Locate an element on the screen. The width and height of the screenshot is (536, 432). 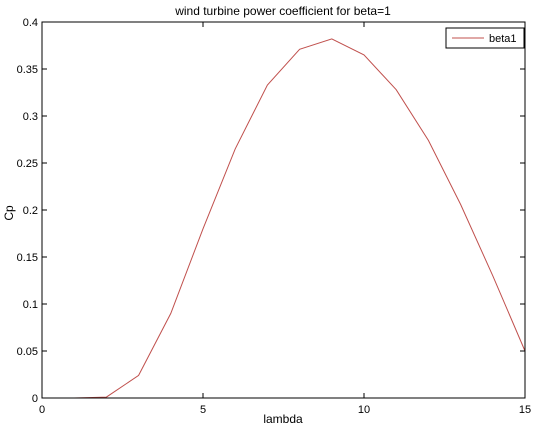
y-tick-label: 0.05 is located at coordinates (27, 352).